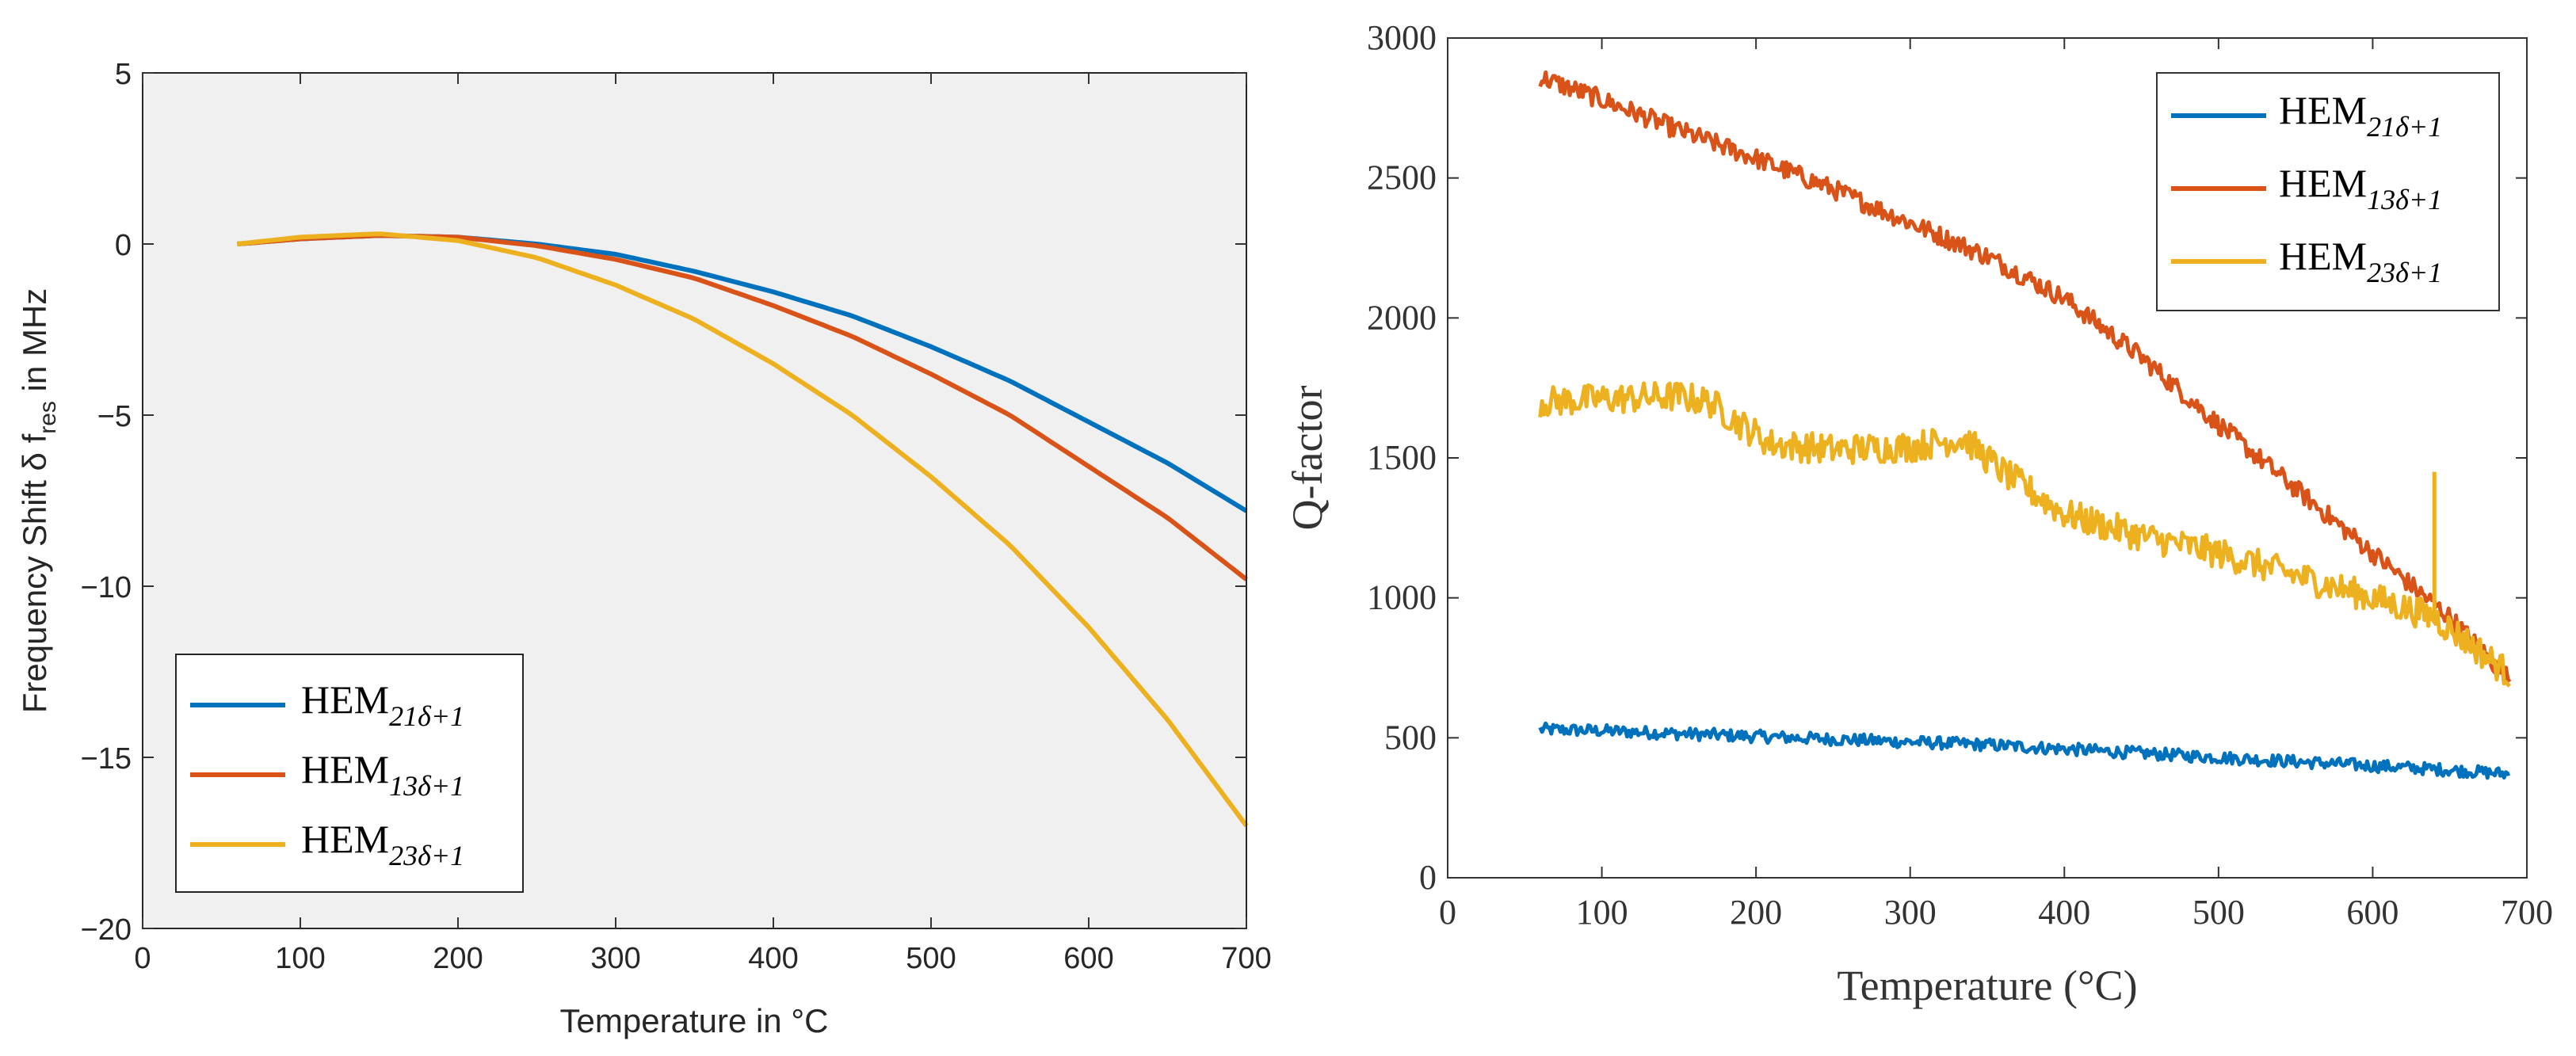 This screenshot has width=2576, height=1056. I want to click on right-x-tick-label-4: 400, so click(2064, 912).